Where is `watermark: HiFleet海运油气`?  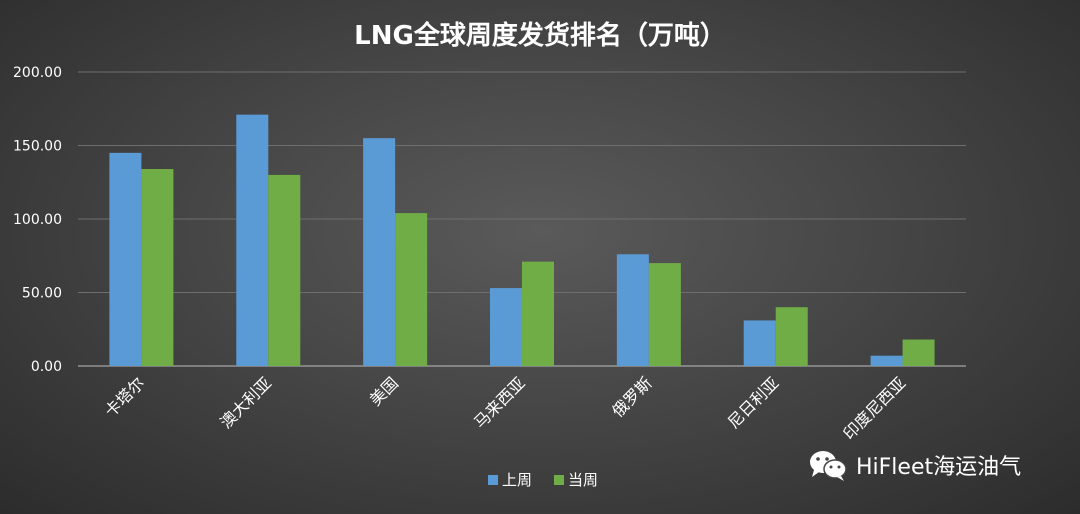
watermark: HiFleet海运油气 is located at coordinates (914, 465).